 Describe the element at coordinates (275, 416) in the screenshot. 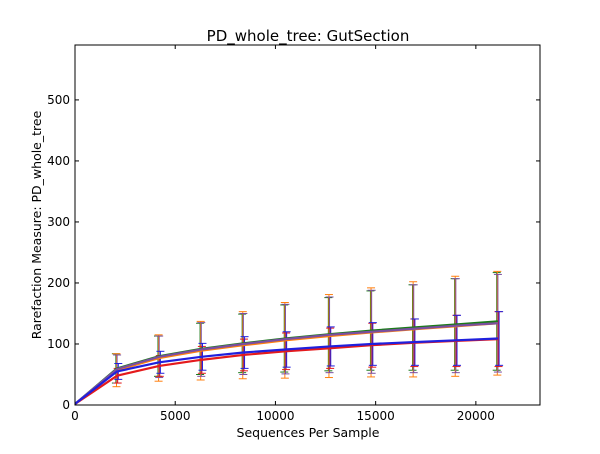

I see `x-tick-label: 10000` at that location.